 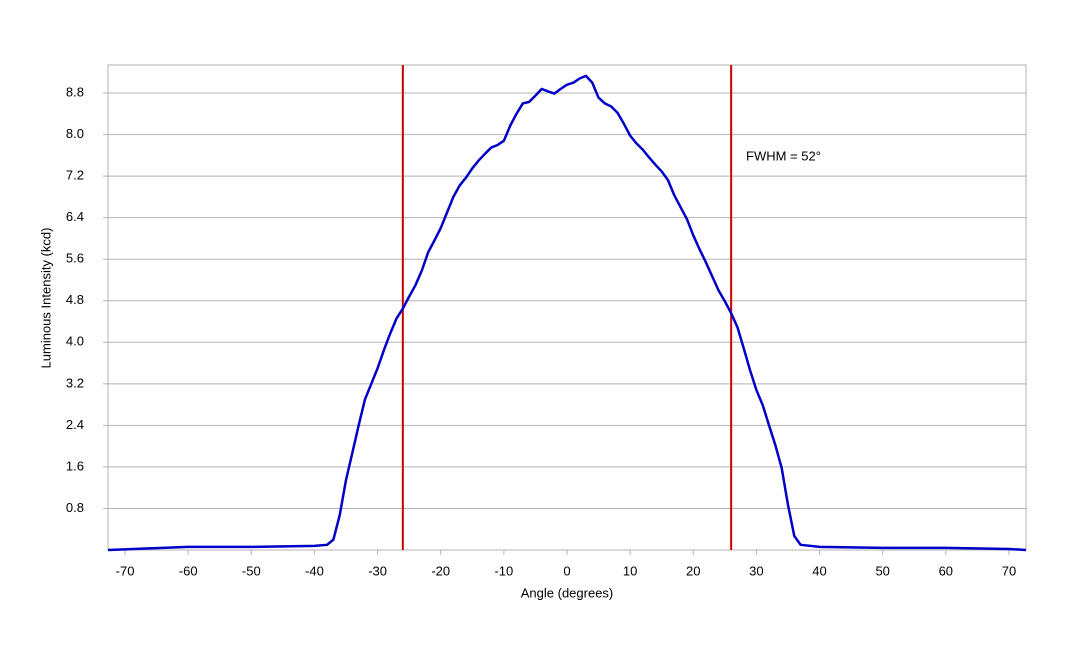 What do you see at coordinates (314, 570) in the screenshot?
I see `x-tick-label: -40` at bounding box center [314, 570].